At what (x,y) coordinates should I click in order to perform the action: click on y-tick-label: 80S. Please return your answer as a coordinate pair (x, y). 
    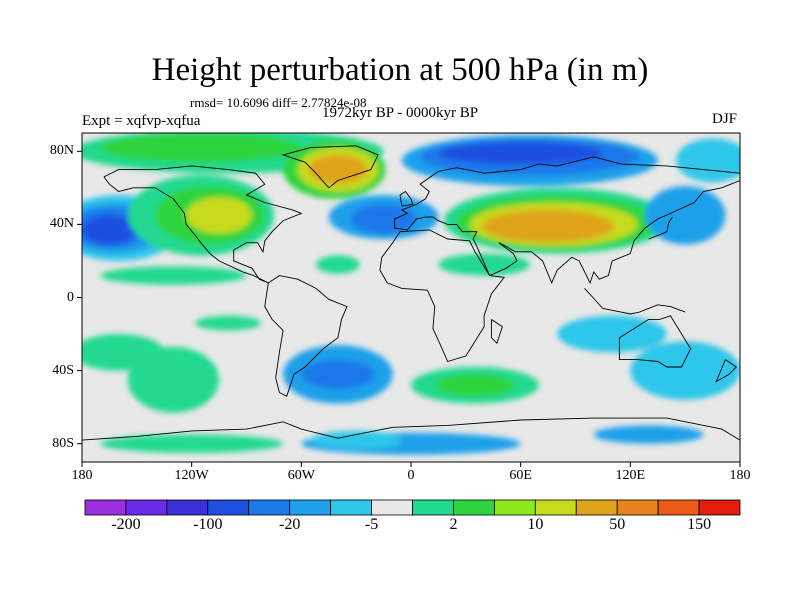
    Looking at the image, I should click on (63, 443).